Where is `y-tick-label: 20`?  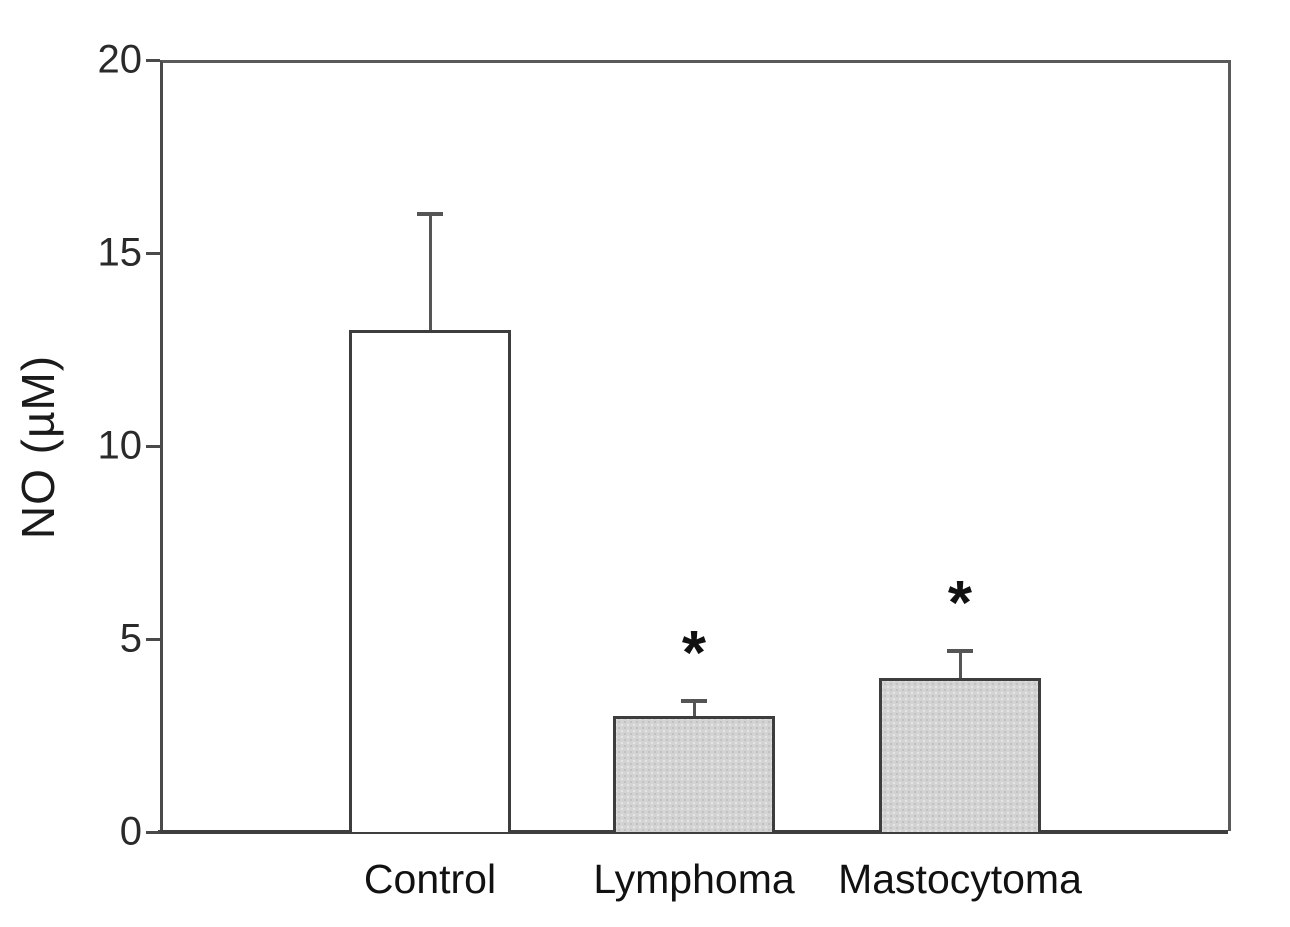
y-tick-label: 20 is located at coordinates (120, 59).